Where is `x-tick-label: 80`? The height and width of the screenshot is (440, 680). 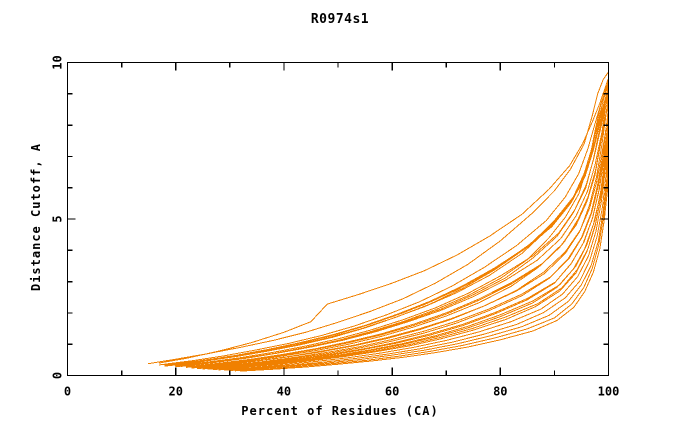
x-tick-label: 80 is located at coordinates (500, 392).